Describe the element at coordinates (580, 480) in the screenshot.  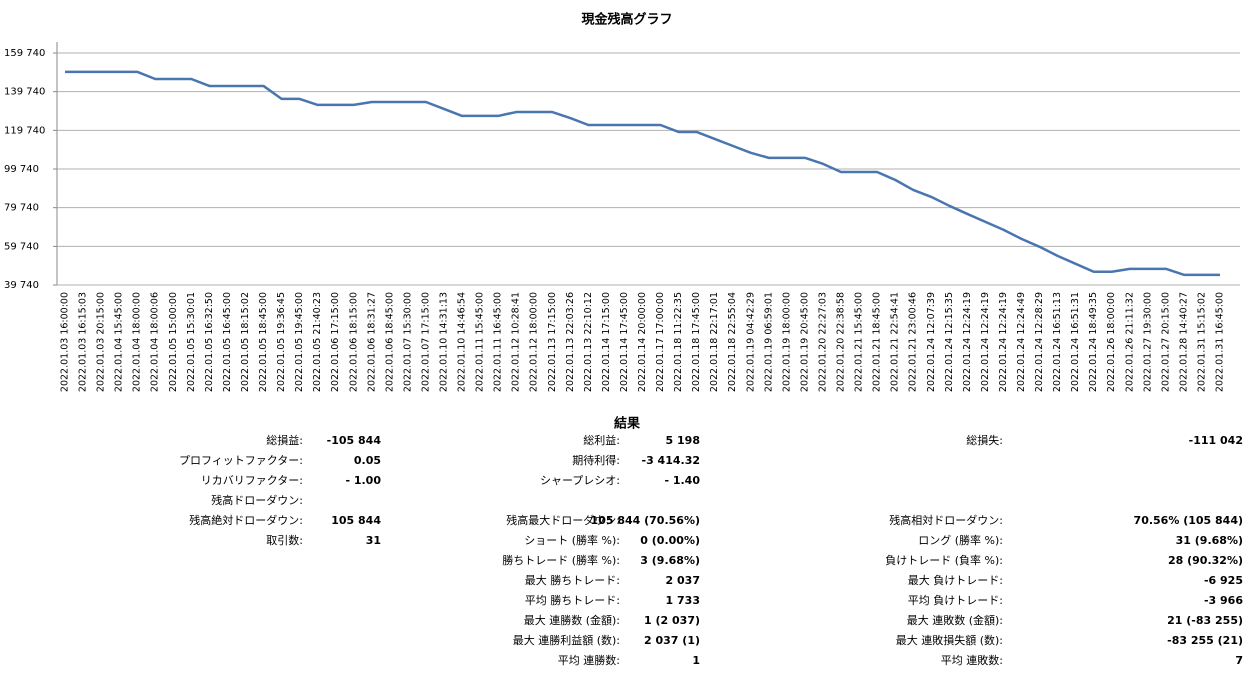
I see `result-label: シャープレシオ:` at that location.